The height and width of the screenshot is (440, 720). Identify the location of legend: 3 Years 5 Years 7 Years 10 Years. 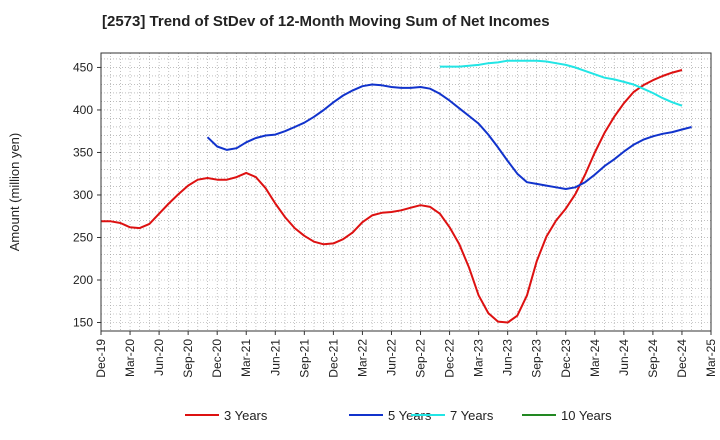
(398, 415).